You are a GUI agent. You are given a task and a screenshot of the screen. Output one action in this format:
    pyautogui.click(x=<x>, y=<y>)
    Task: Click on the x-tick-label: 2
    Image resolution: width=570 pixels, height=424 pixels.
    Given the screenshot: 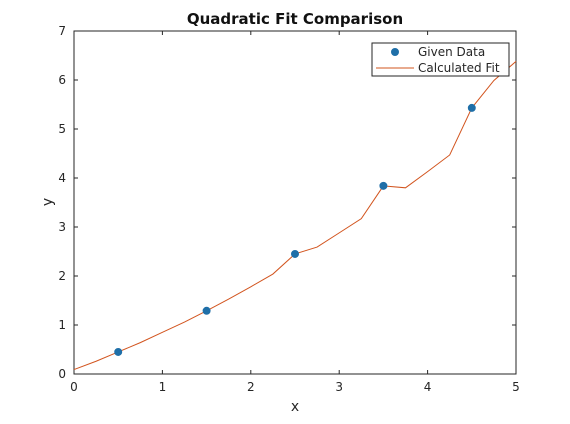 What is the action you would take?
    pyautogui.click(x=251, y=387)
    